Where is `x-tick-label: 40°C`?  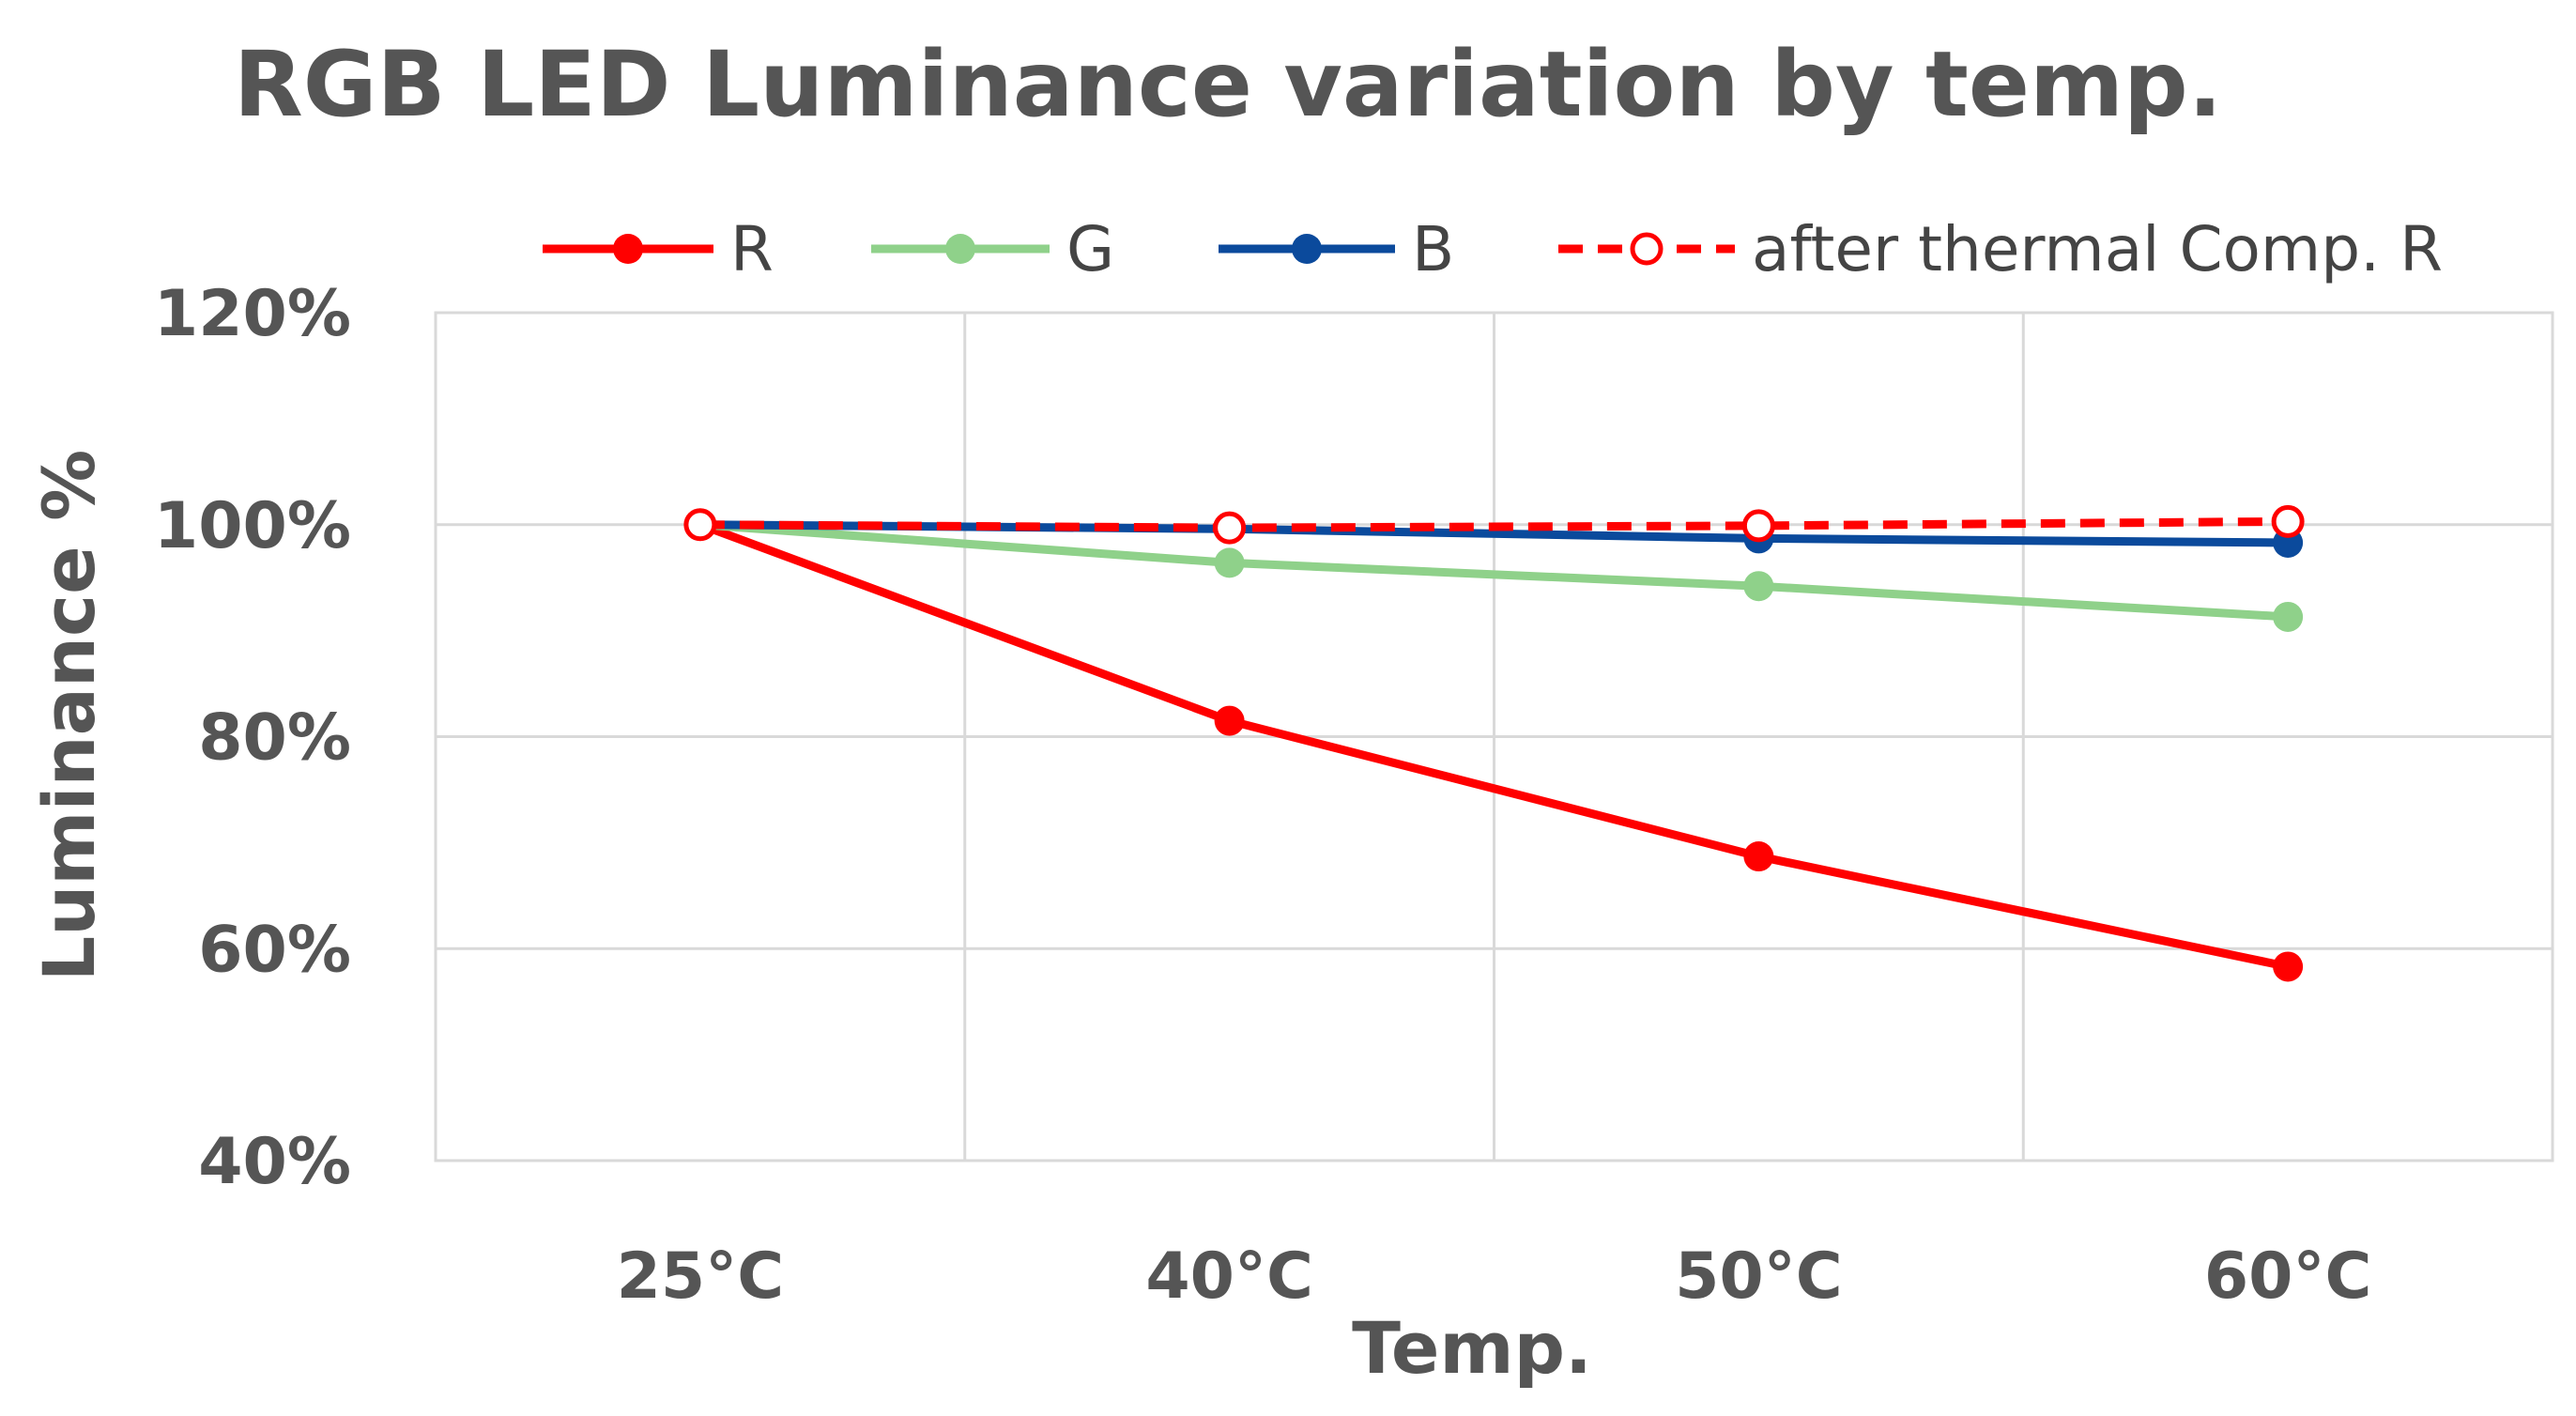
x-tick-label: 40°C is located at coordinates (1229, 1276).